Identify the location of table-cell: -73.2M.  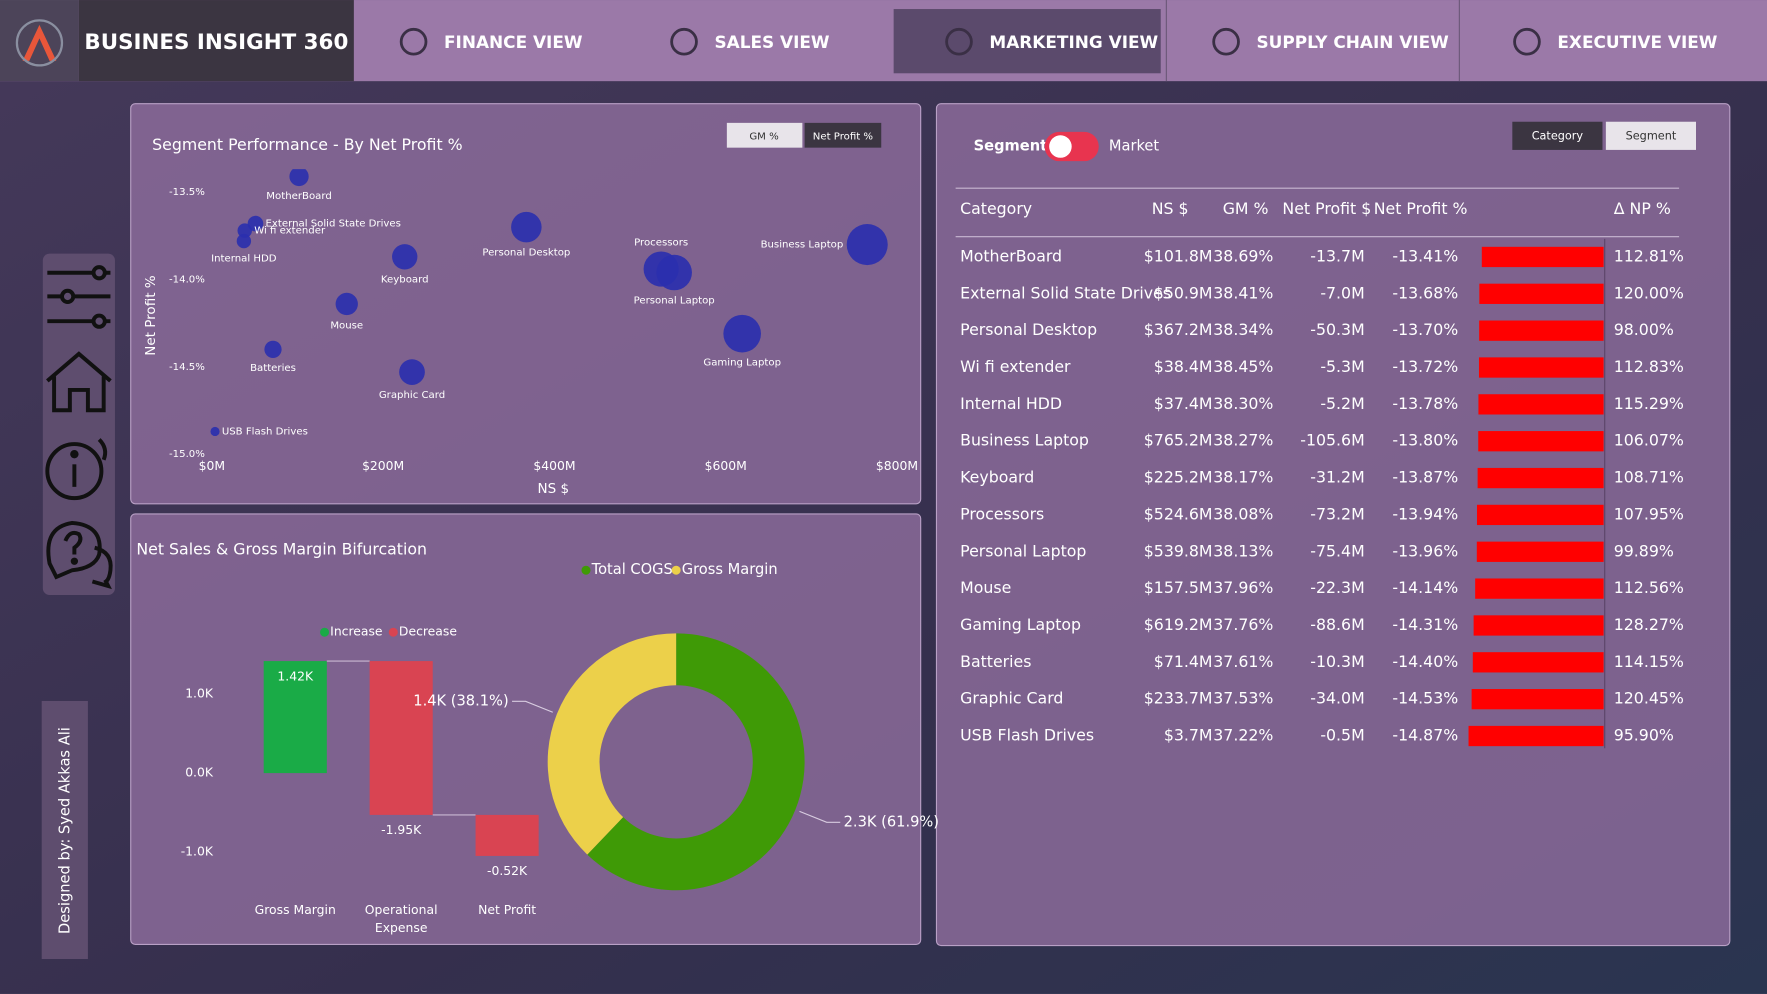
(1337, 513).